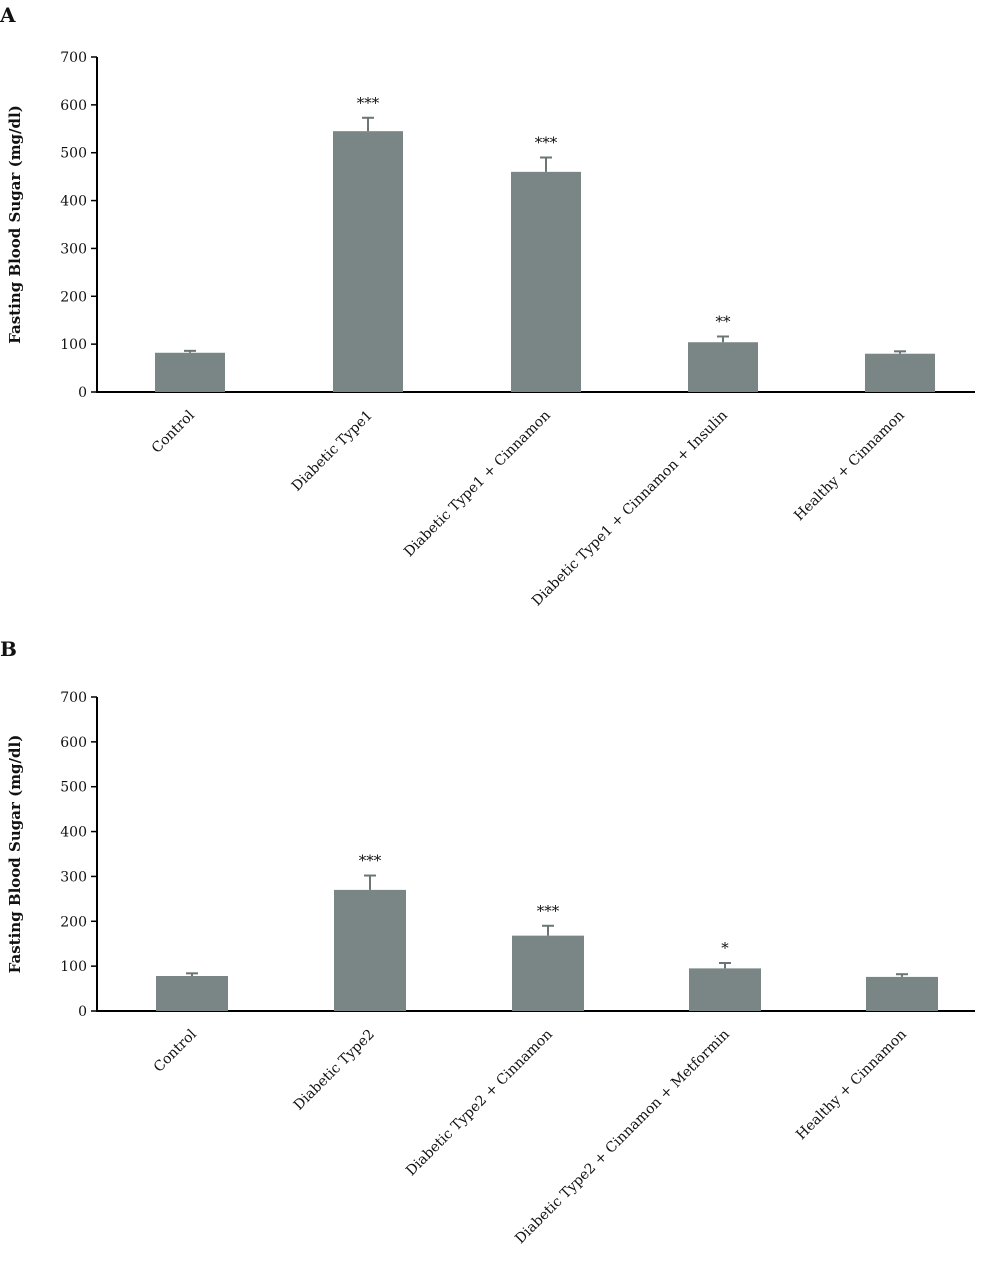 This screenshot has height=1276, width=1000. Describe the element at coordinates (479, 1103) in the screenshot. I see `x-category-label: Diabetic Type2 + Cinnamon` at that location.